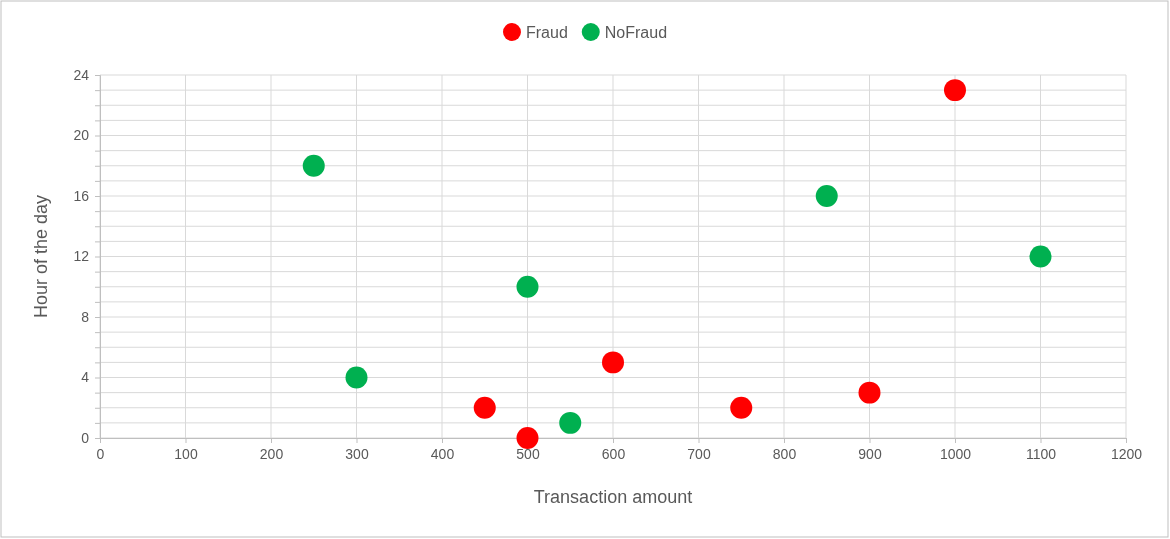 The image size is (1170, 539). What do you see at coordinates (81, 256) in the screenshot?
I see `y-tick-label: 12` at bounding box center [81, 256].